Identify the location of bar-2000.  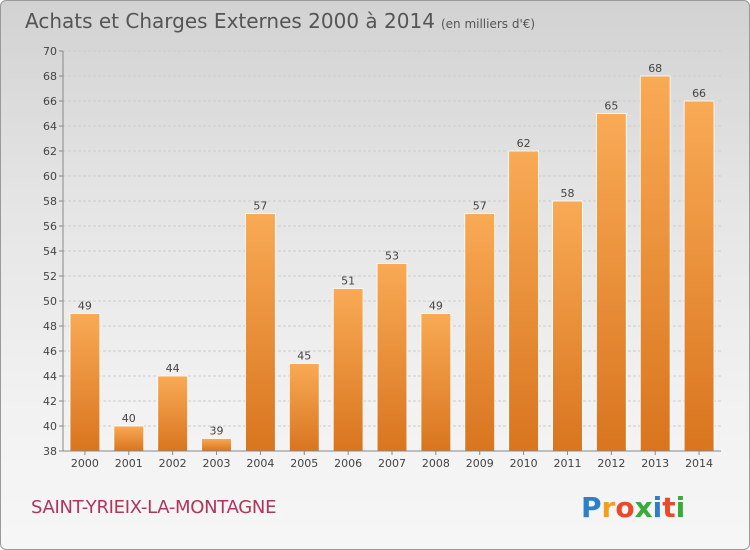
(85, 382).